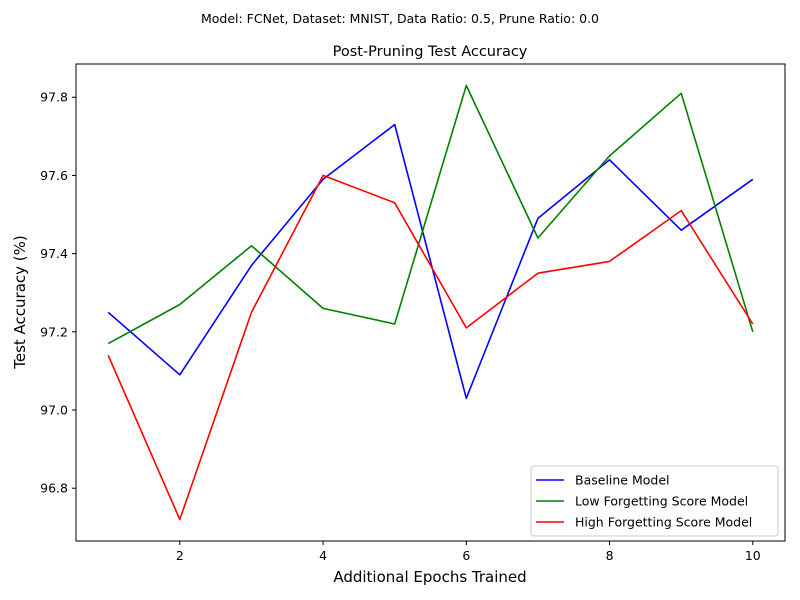 Image resolution: width=800 pixels, height=600 pixels. I want to click on x-tick-label: 10, so click(753, 555).